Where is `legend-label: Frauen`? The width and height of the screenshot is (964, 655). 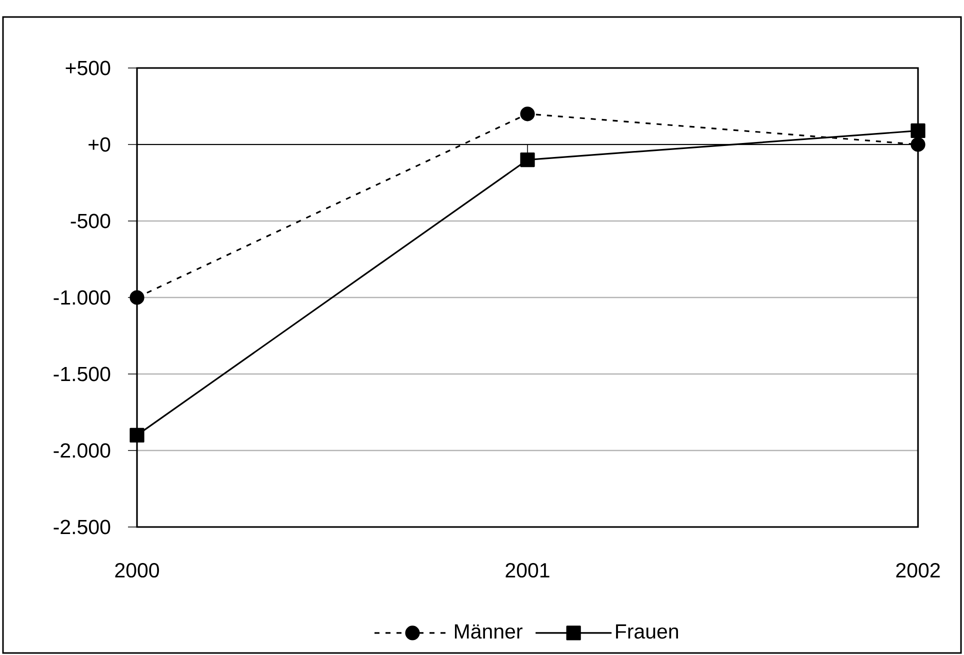 legend-label: Frauen is located at coordinates (647, 631).